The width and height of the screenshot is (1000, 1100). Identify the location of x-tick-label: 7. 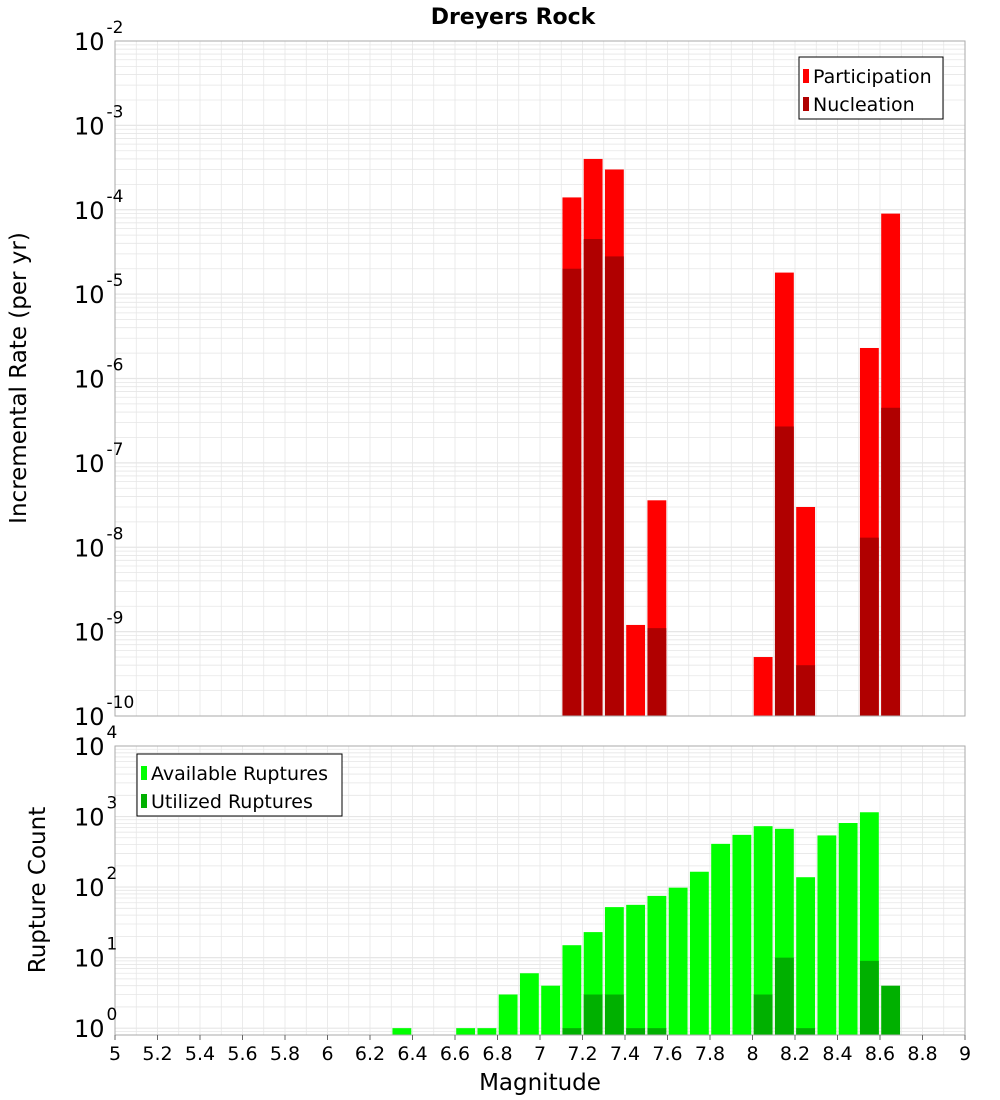
(540, 1054).